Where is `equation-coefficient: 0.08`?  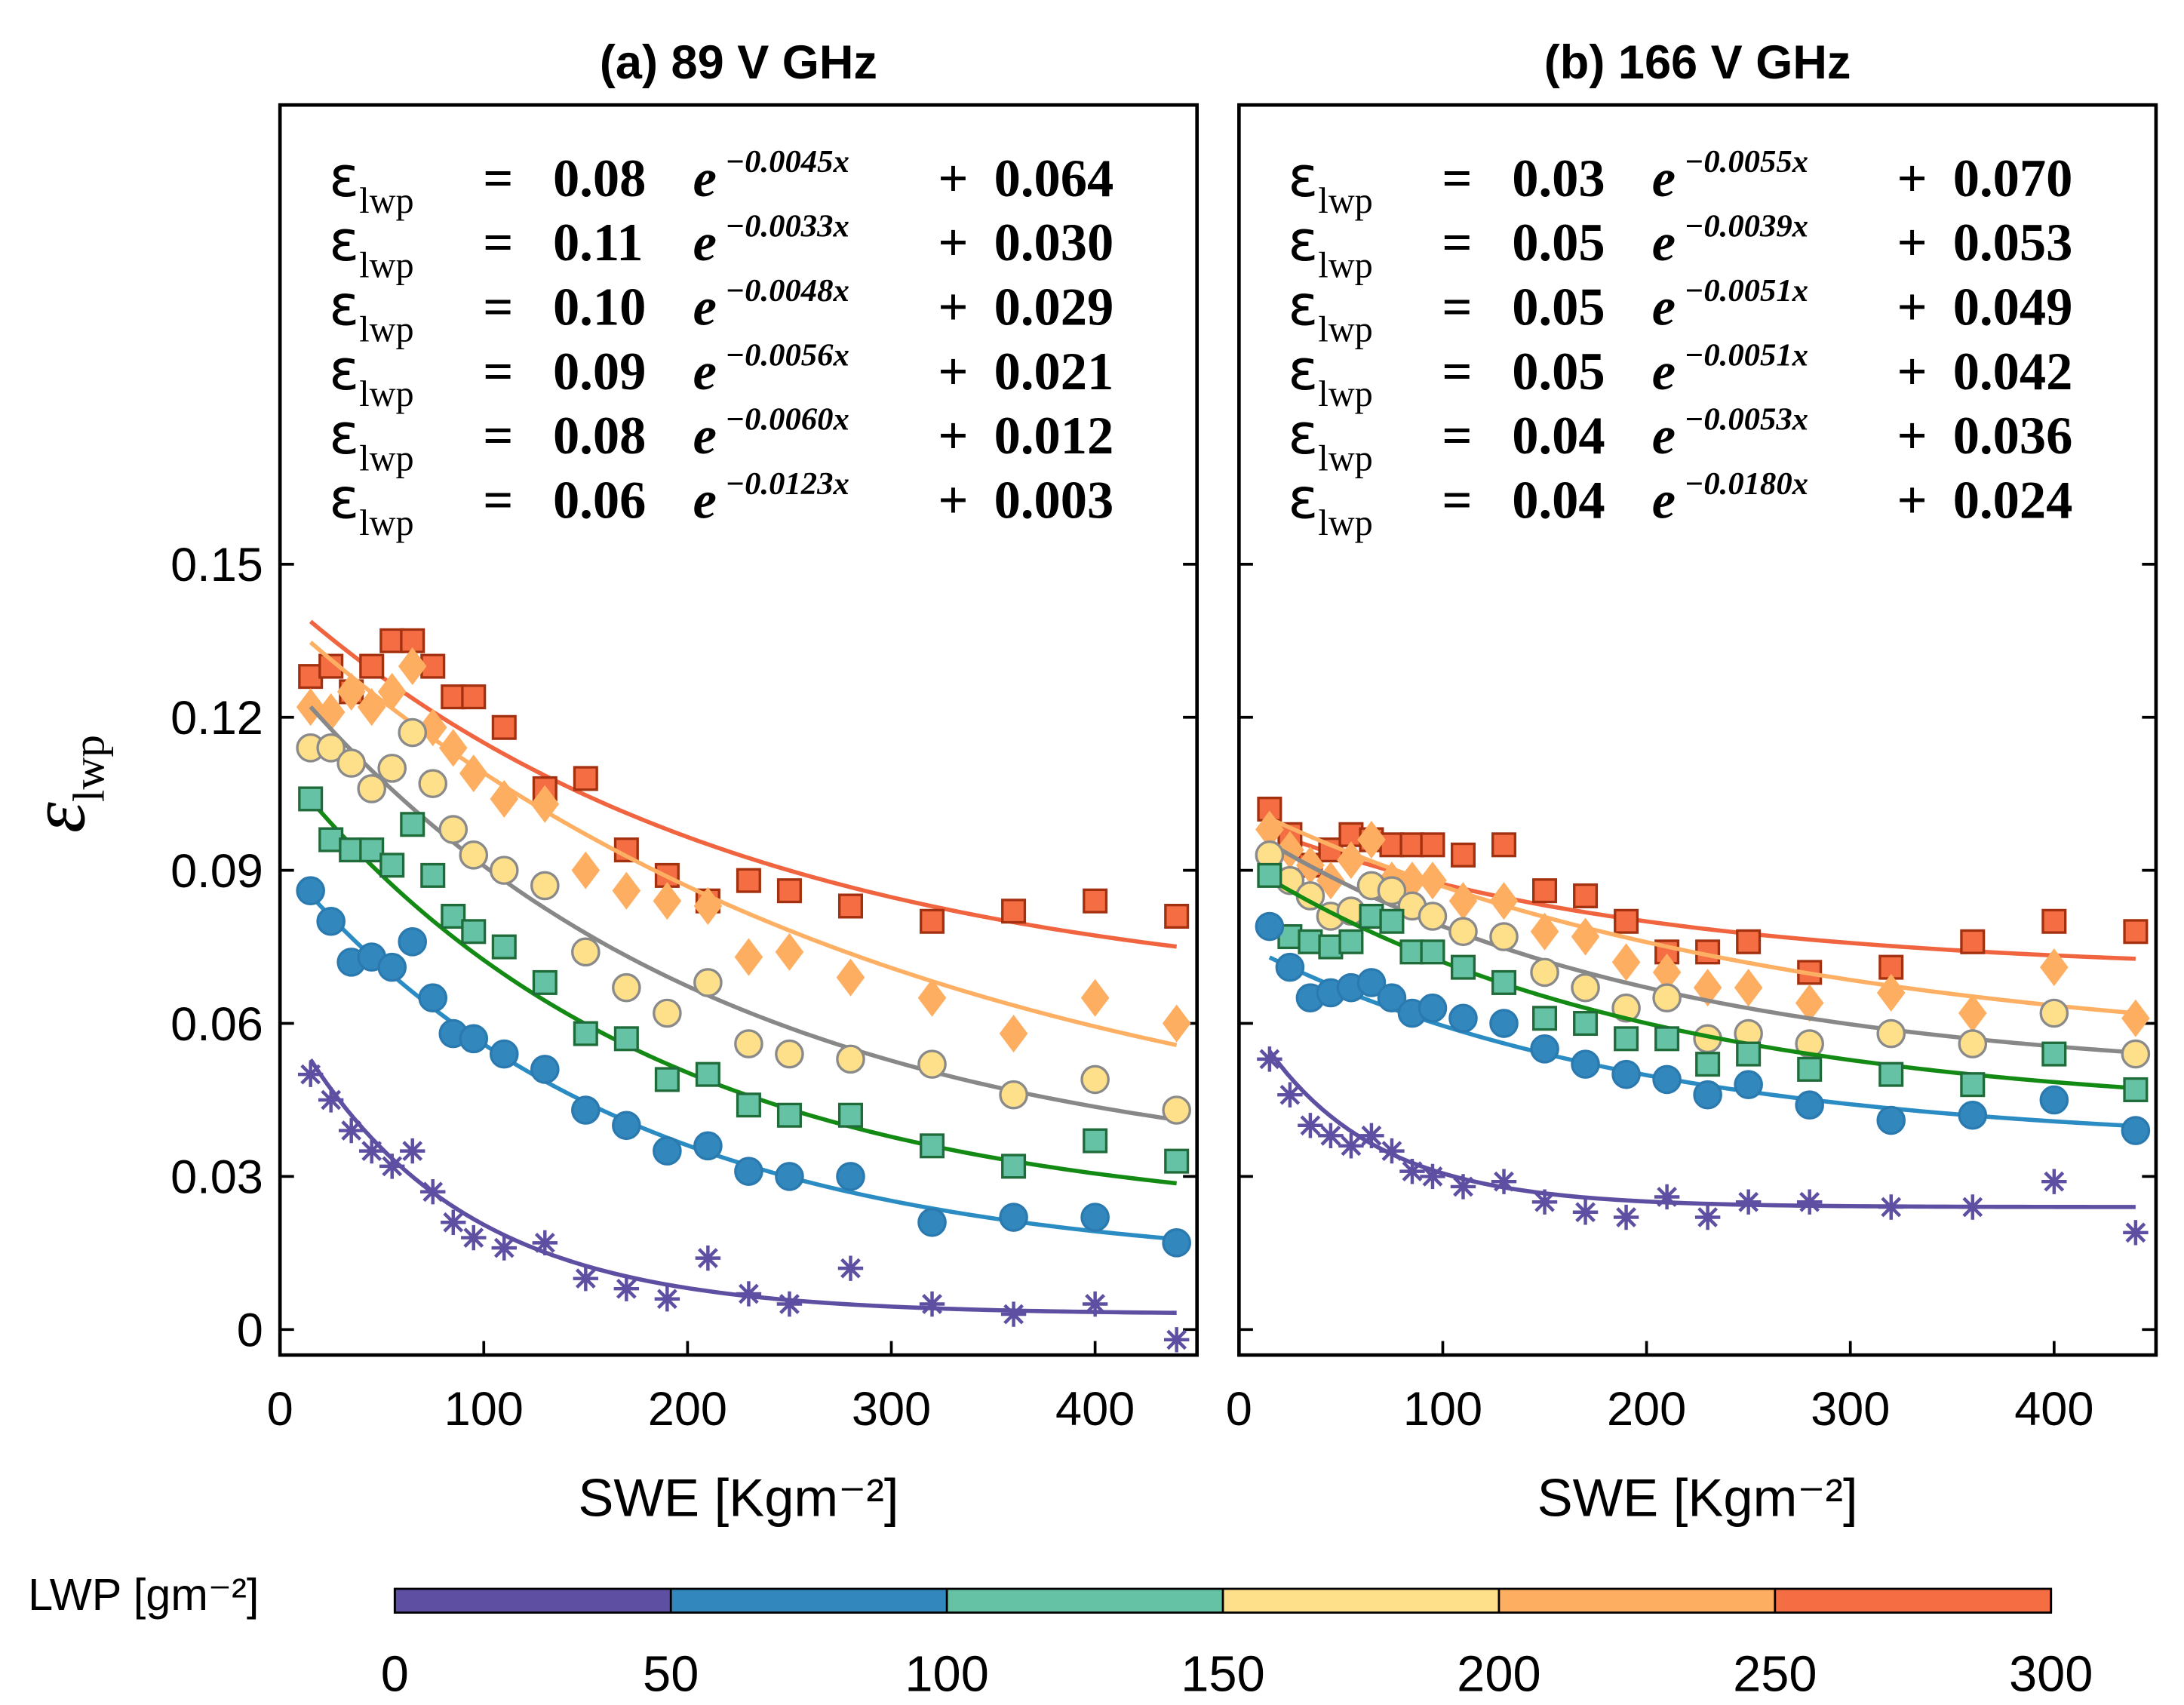
equation-coefficient: 0.08 is located at coordinates (599, 436).